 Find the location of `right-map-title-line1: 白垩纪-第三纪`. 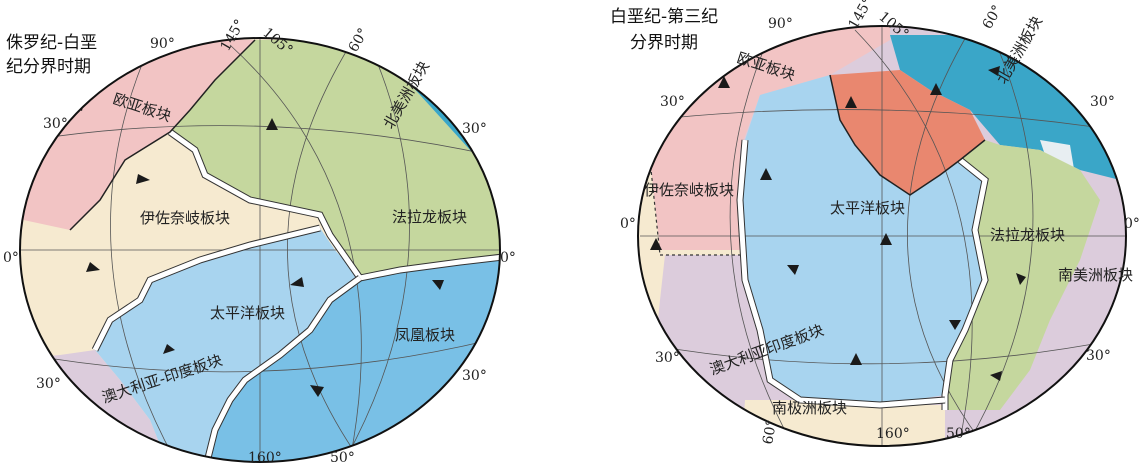

right-map-title-line1: 白垩纪-第三纪 is located at coordinates (664, 17).